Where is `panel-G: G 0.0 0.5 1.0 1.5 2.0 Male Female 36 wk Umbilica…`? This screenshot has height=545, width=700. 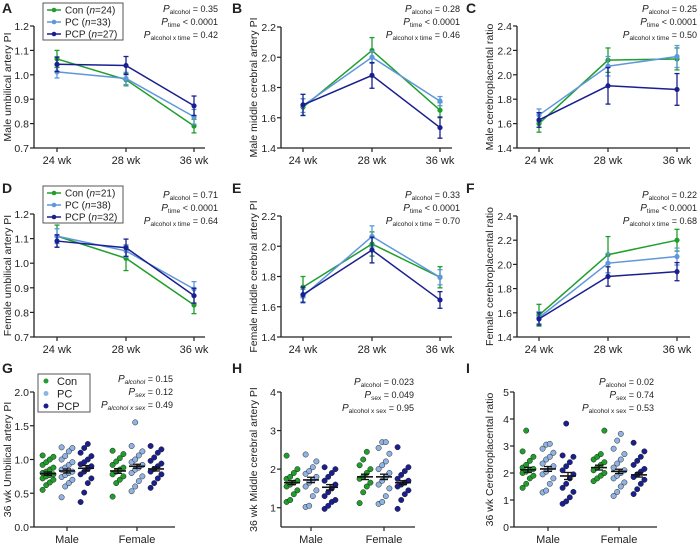 panel-G: G 0.0 0.5 1.0 1.5 2.0 Male Female 36 wk Umbilica… is located at coordinates (88, 452).